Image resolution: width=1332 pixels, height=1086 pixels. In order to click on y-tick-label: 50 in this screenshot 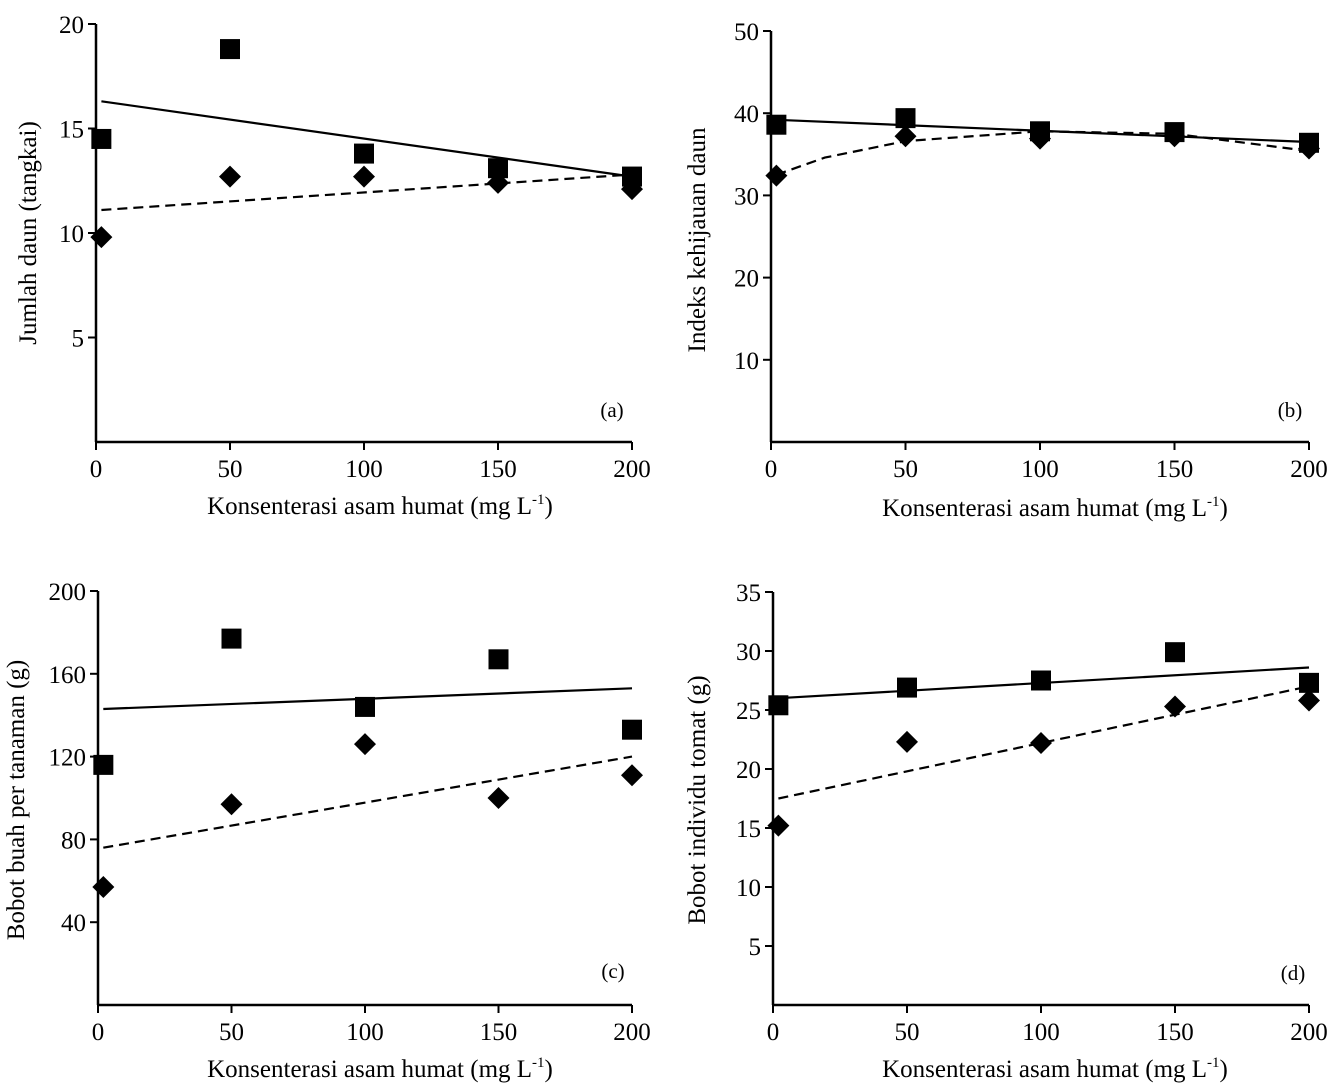, I will do `click(746, 32)`.